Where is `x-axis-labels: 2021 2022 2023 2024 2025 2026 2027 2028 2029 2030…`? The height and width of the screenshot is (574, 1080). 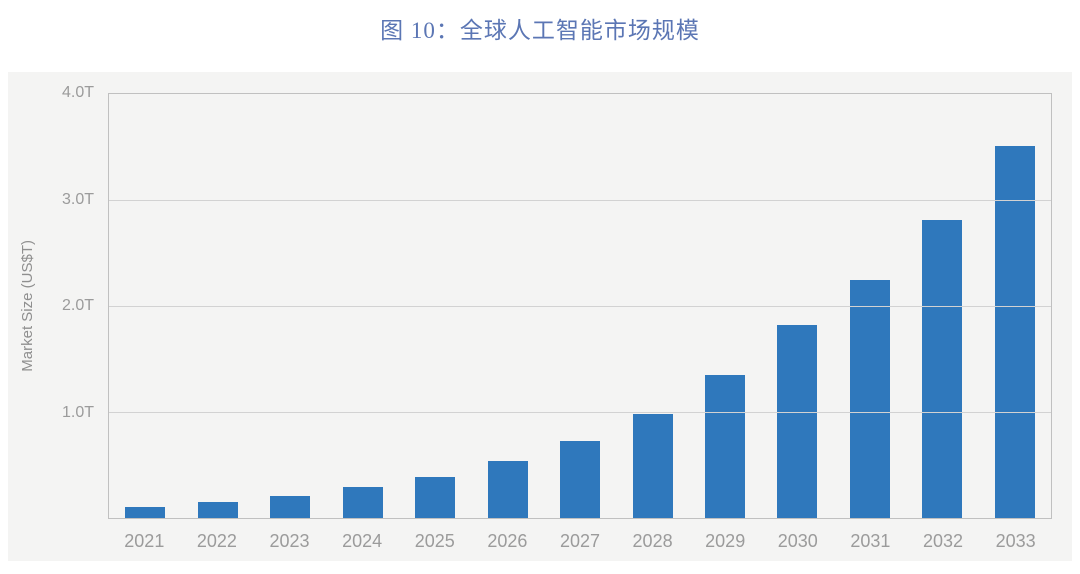
x-axis-labels: 2021 2022 2023 2024 2025 2026 2027 2028 2029 2030… is located at coordinates (580, 541).